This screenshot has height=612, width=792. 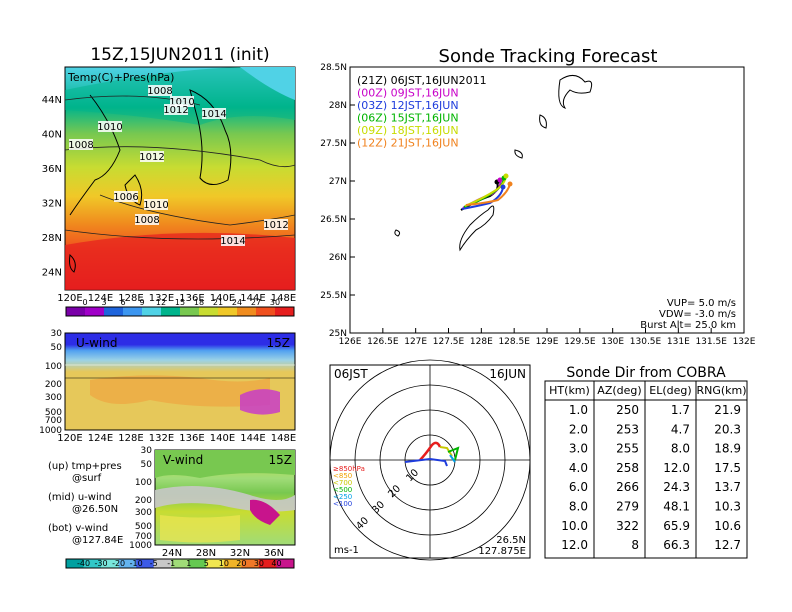 What do you see at coordinates (415, 342) in the screenshot?
I see `lon-tick-label: 127E` at bounding box center [415, 342].